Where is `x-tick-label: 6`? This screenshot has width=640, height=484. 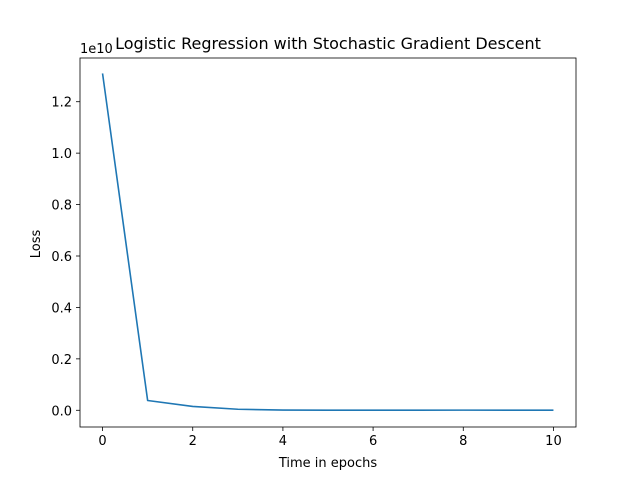 x-tick-label: 6 is located at coordinates (373, 441).